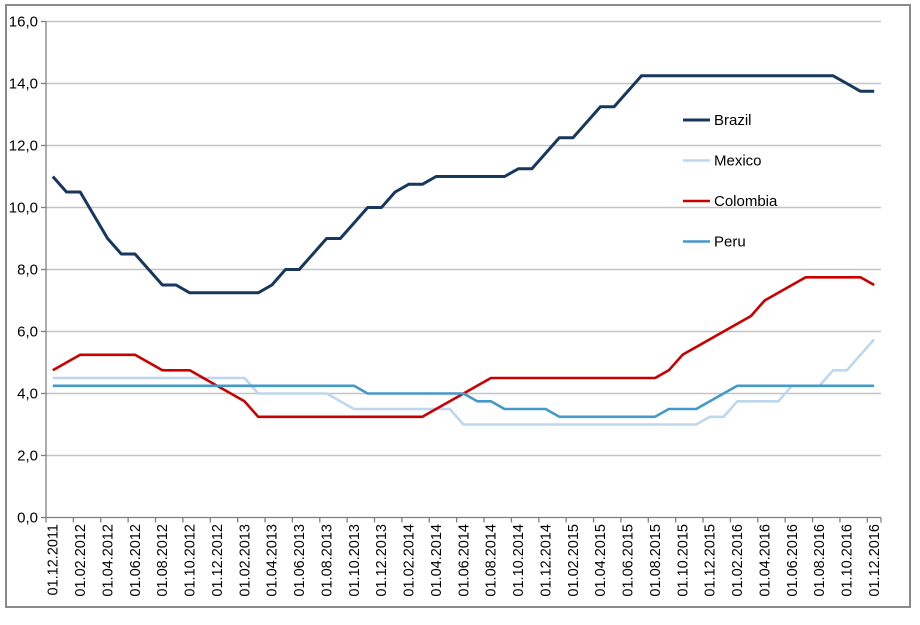  What do you see at coordinates (300, 560) in the screenshot?
I see `x-axis-label-01.06.2013: 01.06.2013` at bounding box center [300, 560].